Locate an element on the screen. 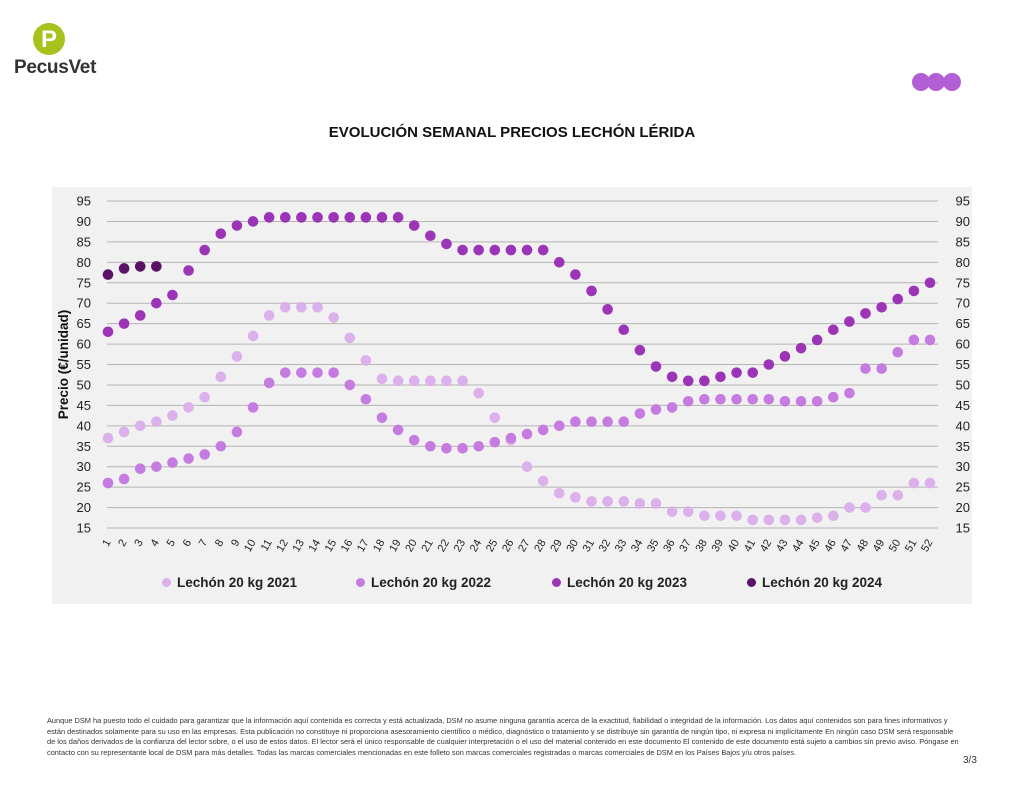 The height and width of the screenshot is (791, 1024). x-tick-label: 35 is located at coordinates (653, 546).